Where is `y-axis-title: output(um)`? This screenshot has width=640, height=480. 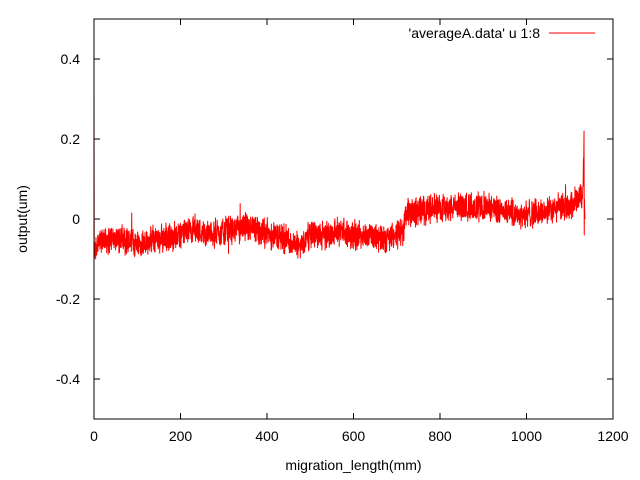 y-axis-title: output(um) is located at coordinates (22, 219).